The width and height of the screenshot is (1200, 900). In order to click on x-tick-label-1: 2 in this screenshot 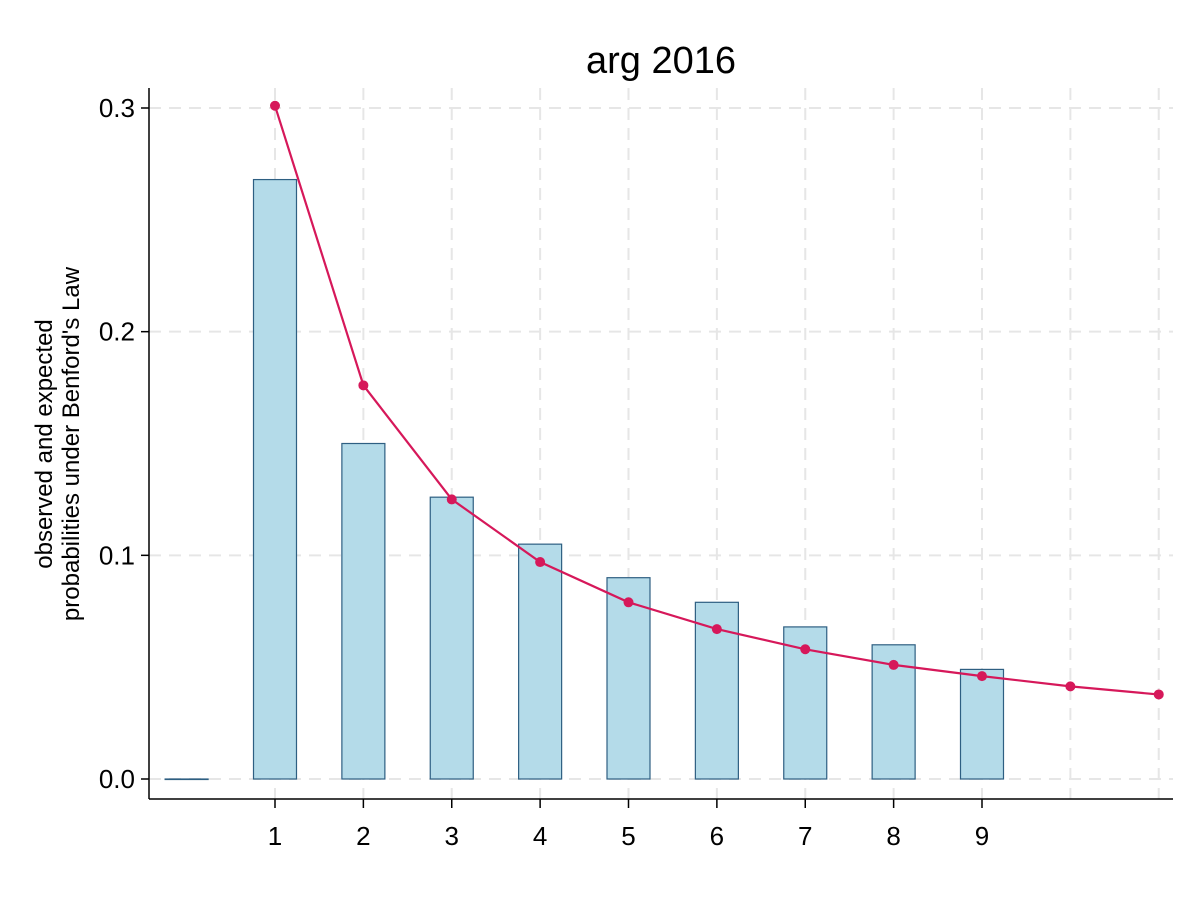, I will do `click(363, 836)`.